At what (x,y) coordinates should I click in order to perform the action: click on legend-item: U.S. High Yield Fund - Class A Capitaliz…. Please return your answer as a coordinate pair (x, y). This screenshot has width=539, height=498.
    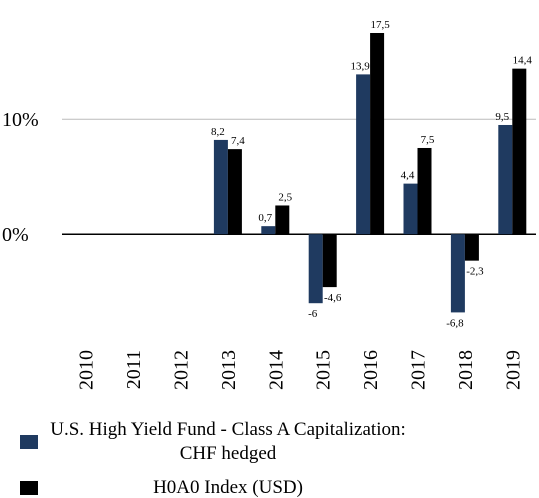
    Looking at the image, I should click on (219, 442).